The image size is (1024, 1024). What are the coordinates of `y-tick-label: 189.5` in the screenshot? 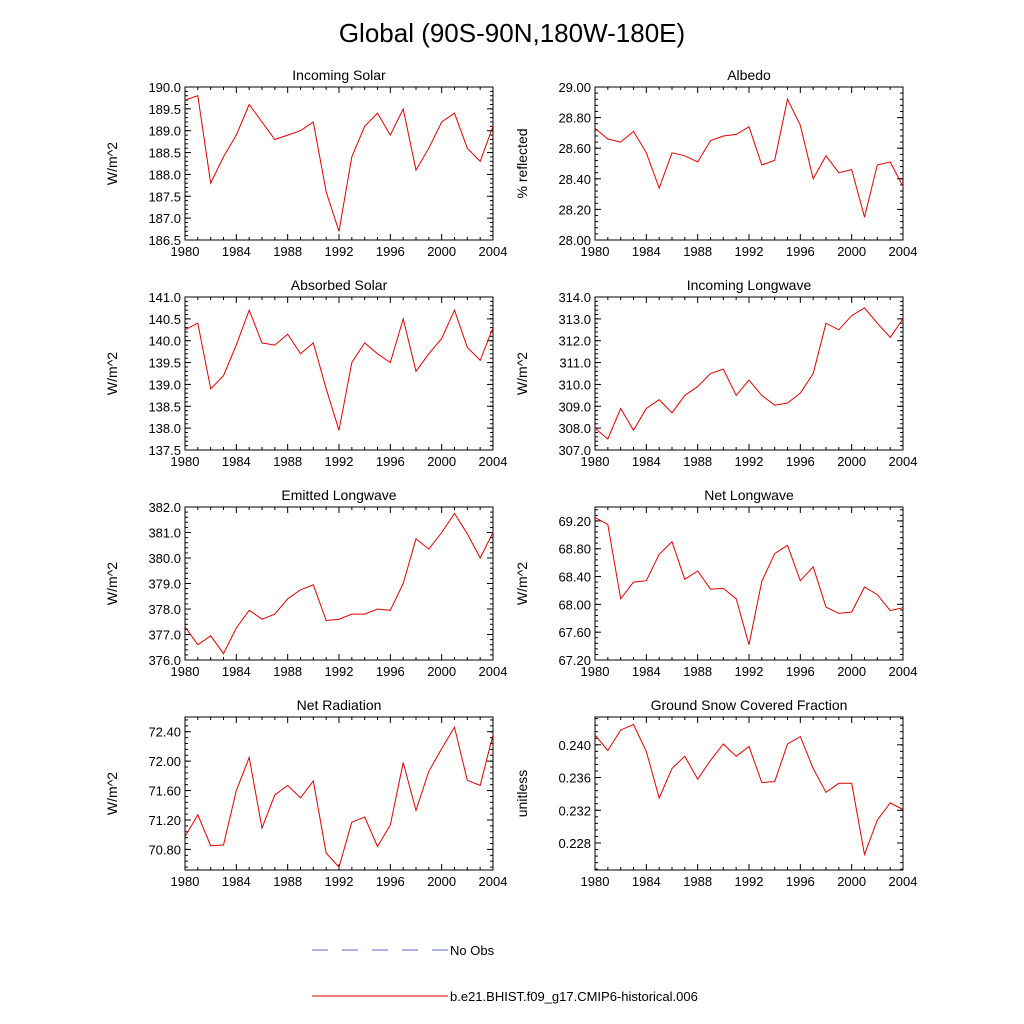 It's located at (164, 109).